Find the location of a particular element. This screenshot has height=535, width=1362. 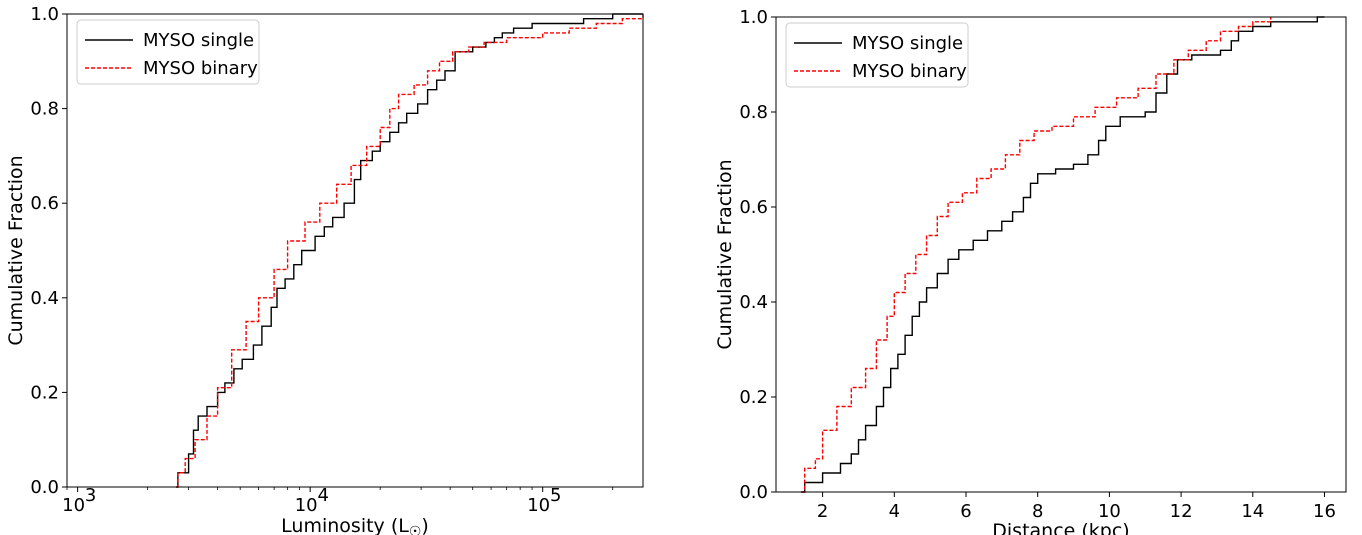

x-tick-label: 6 is located at coordinates (965, 511).